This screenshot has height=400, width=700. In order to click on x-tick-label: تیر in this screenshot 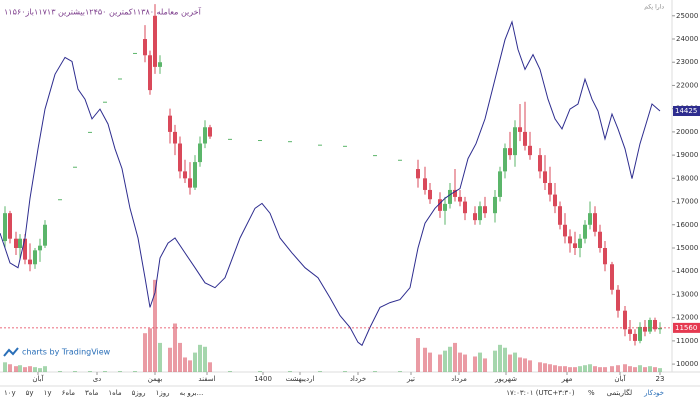, I will do `click(410, 379)`.